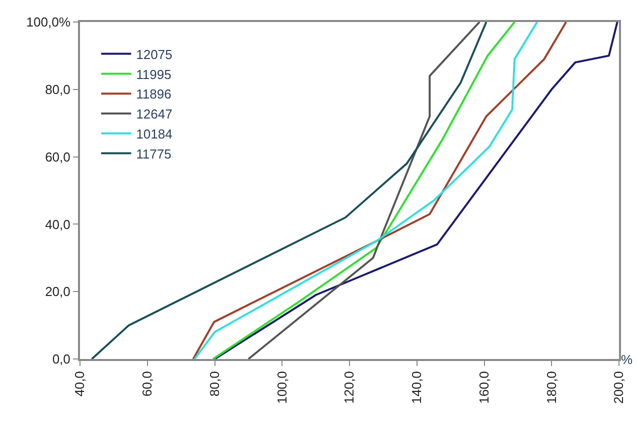 This screenshot has width=638, height=421. Describe the element at coordinates (416, 387) in the screenshot. I see `x-tick-label: 140,0` at that location.